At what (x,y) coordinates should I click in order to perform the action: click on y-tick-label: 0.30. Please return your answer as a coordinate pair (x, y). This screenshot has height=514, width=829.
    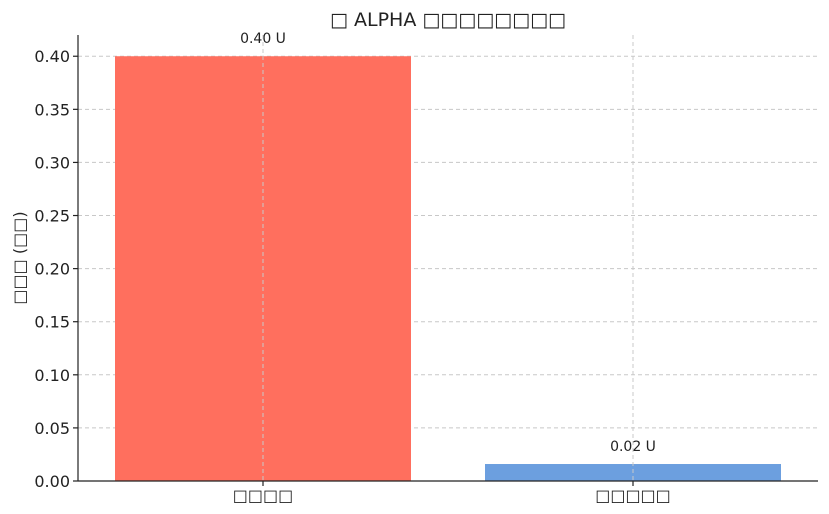
    Looking at the image, I should click on (52, 162).